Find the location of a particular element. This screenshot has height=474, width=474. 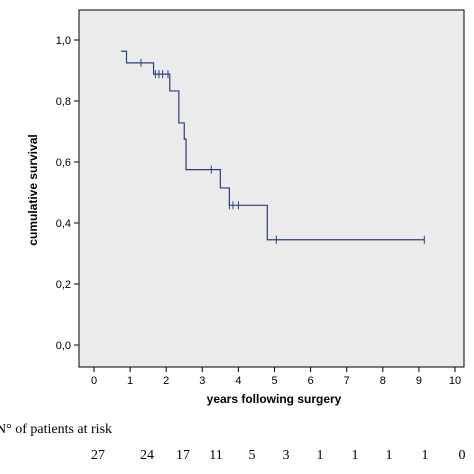

x-tick-label: 6 is located at coordinates (311, 381).